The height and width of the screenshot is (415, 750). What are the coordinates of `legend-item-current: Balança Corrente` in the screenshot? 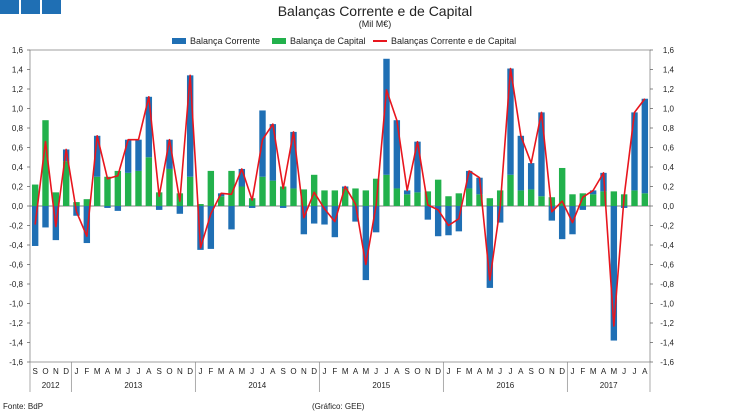 It's located at (216, 41).